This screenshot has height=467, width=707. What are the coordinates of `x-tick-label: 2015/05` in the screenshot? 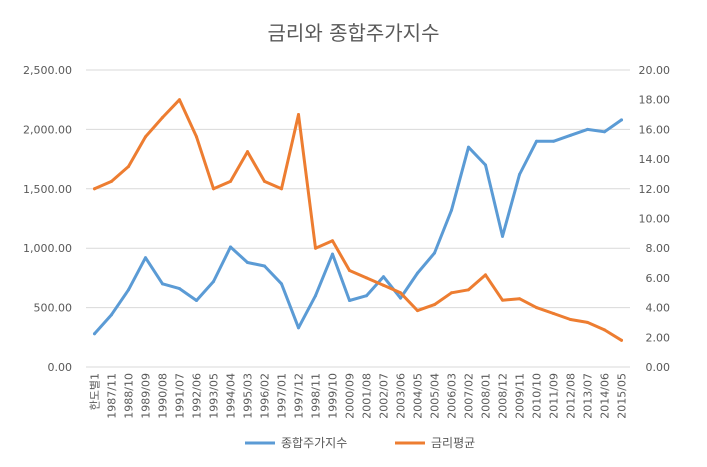 It's located at (622, 396).